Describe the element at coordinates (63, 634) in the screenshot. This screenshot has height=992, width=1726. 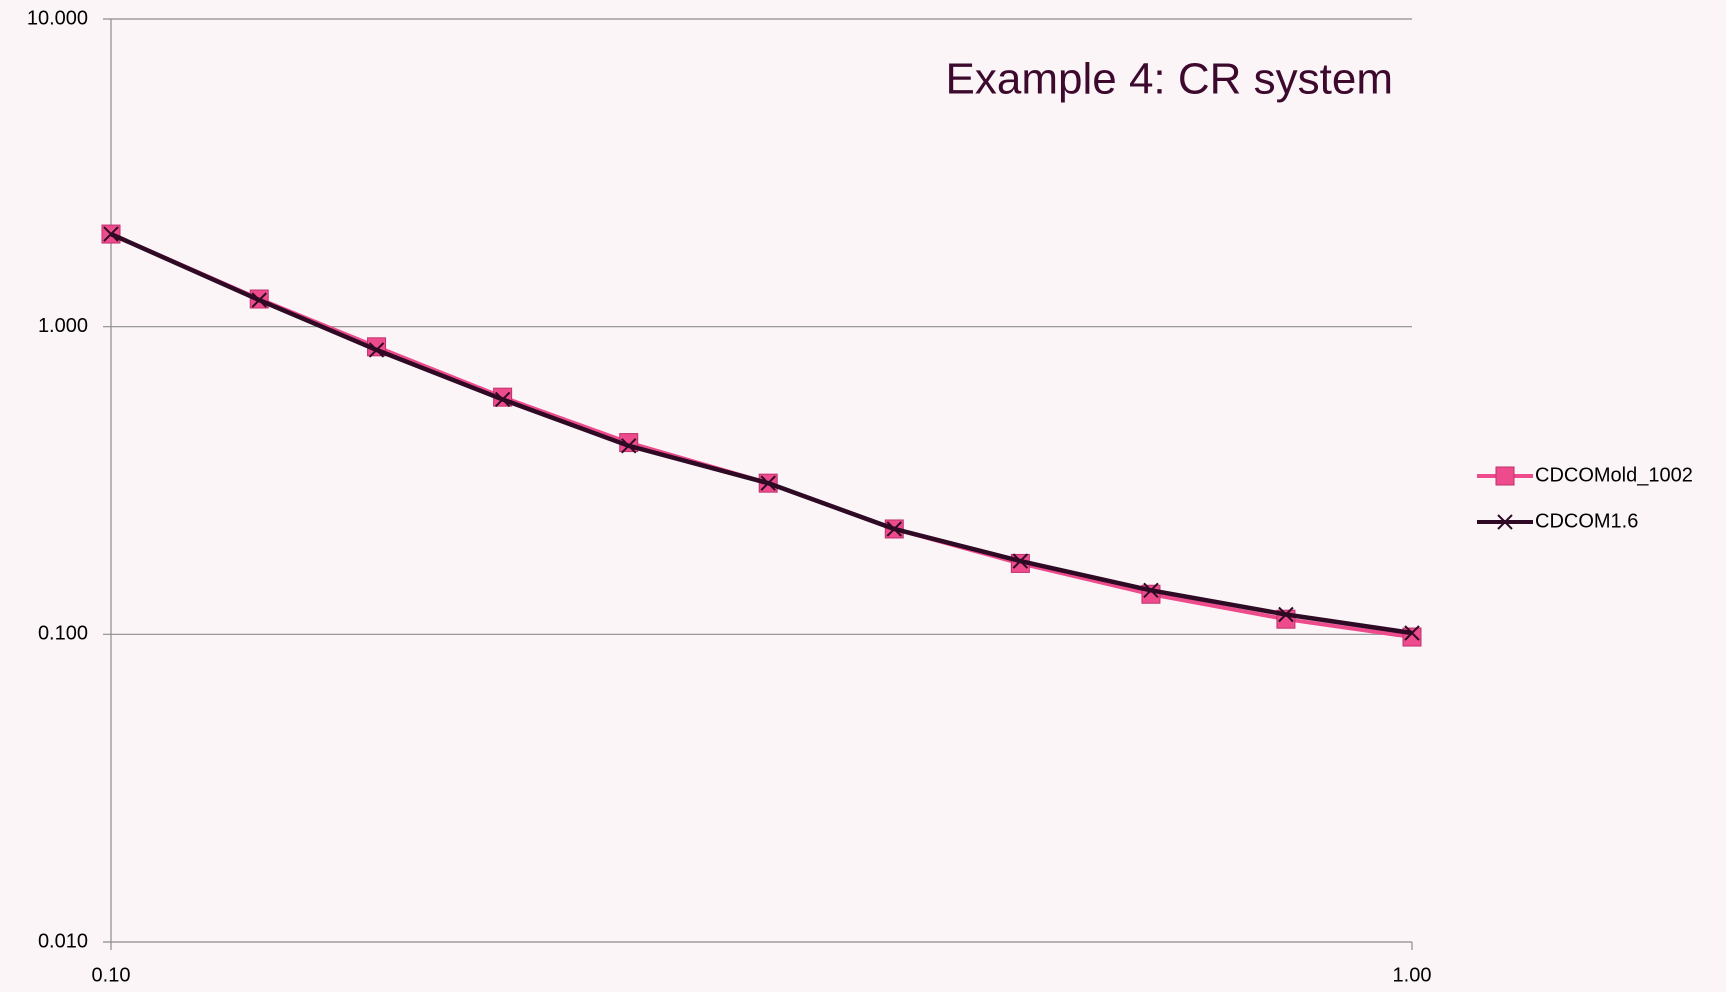
I see `y-tick-label: 0.100` at that location.